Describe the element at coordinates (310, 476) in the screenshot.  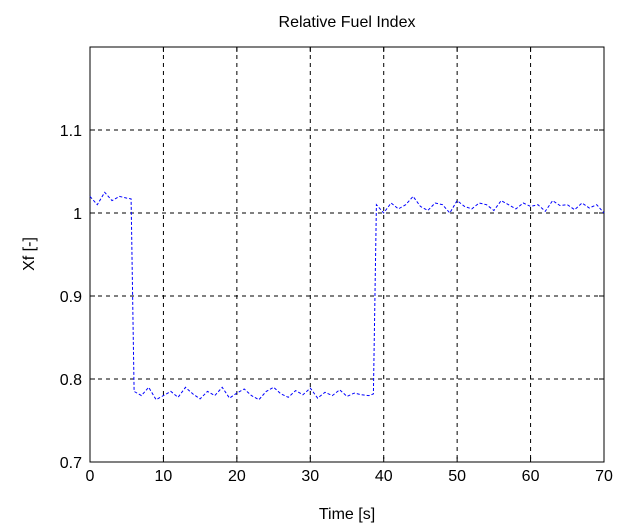
I see `x-tick-label: 30` at that location.